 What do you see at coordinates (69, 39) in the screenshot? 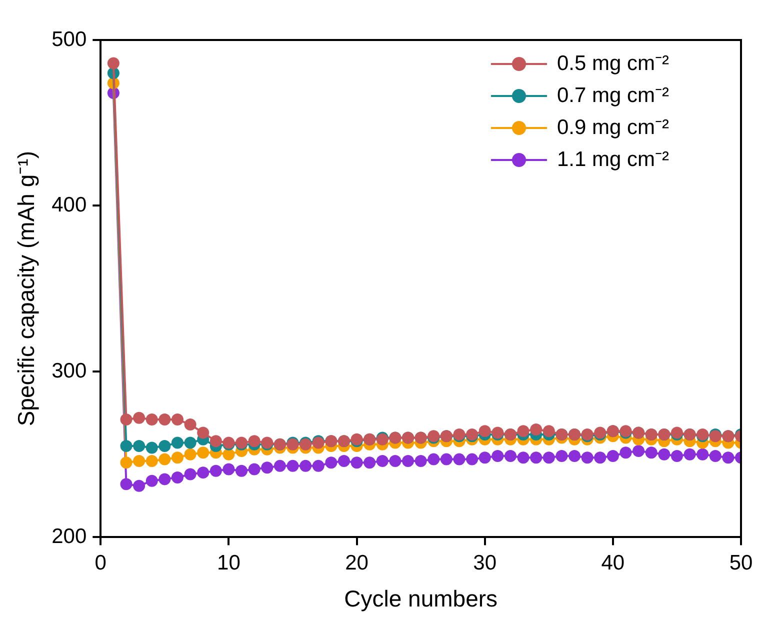
I see `y-tick-label: 500` at bounding box center [69, 39].